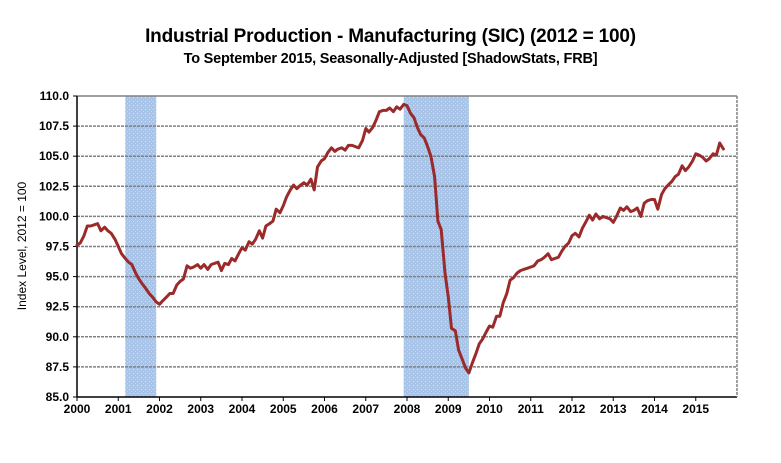  What do you see at coordinates (242, 409) in the screenshot?
I see `x-tick-label: 2004` at bounding box center [242, 409].